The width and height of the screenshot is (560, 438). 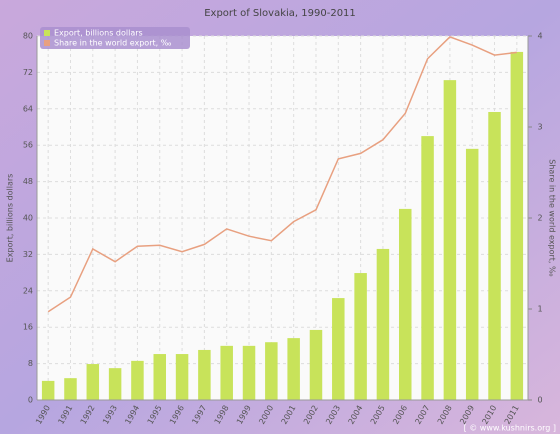 What do you see at coordinates (28, 36) in the screenshot?
I see `y-tick-label: 80` at bounding box center [28, 36].